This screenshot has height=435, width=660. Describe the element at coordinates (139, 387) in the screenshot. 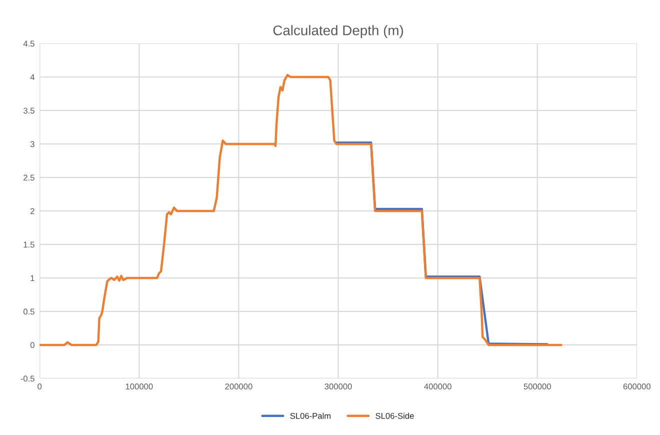

I see `x-tick-label: 100000` at that location.